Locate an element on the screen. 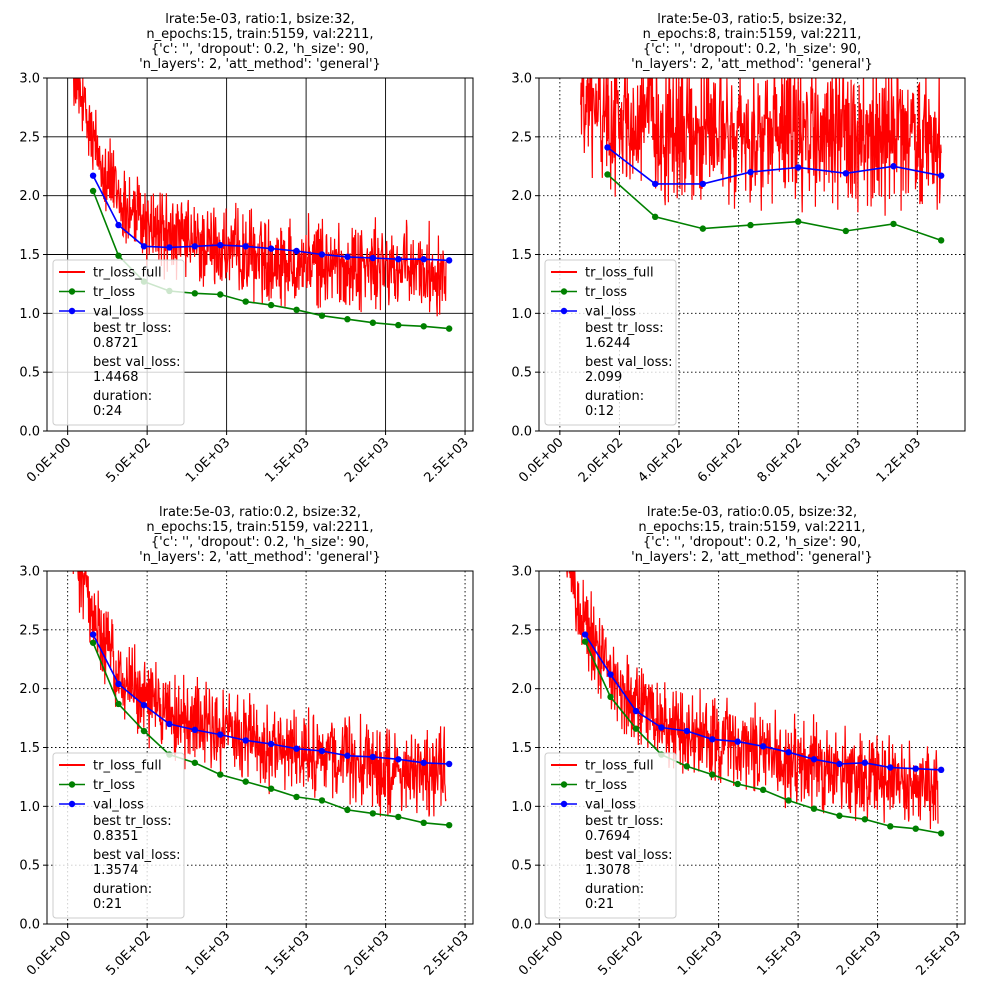  chart-title-line: lrate:5e-03, ratio:0.2, bsize:32, is located at coordinates (260, 512).